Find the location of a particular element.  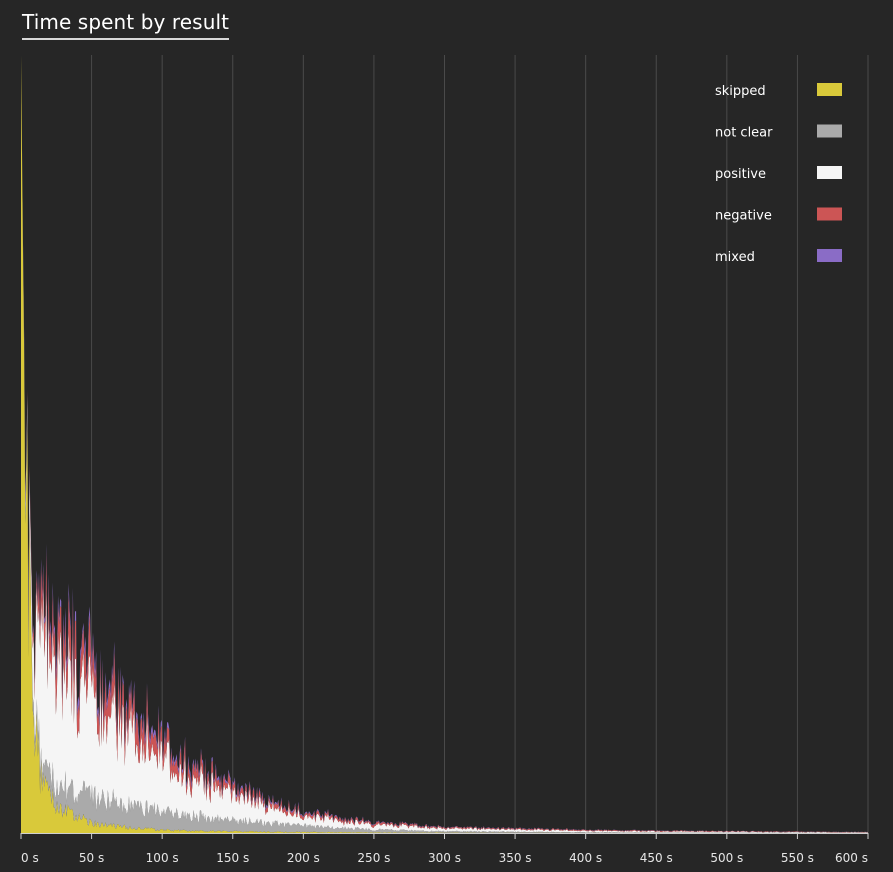

x-tick-label: 500 s is located at coordinates (726, 858).